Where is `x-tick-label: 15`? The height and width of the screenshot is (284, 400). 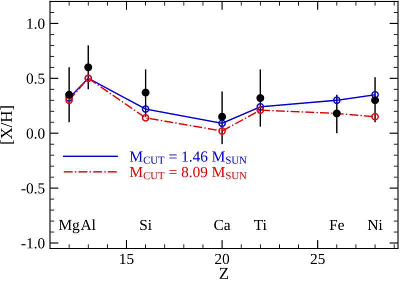
x-tick-label: 15 is located at coordinates (127, 259).